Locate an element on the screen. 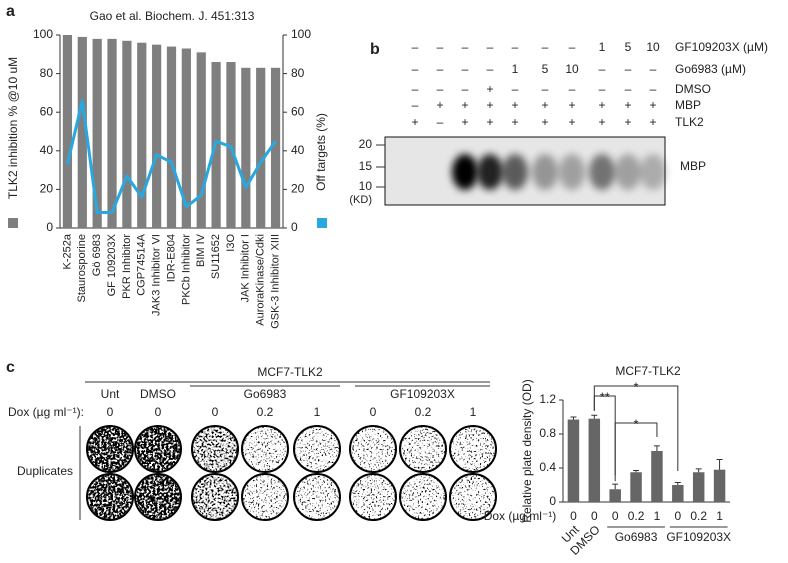 This screenshot has width=788, height=563. dox-label: Dox (µg ml⁻¹): is located at coordinates (46, 412).